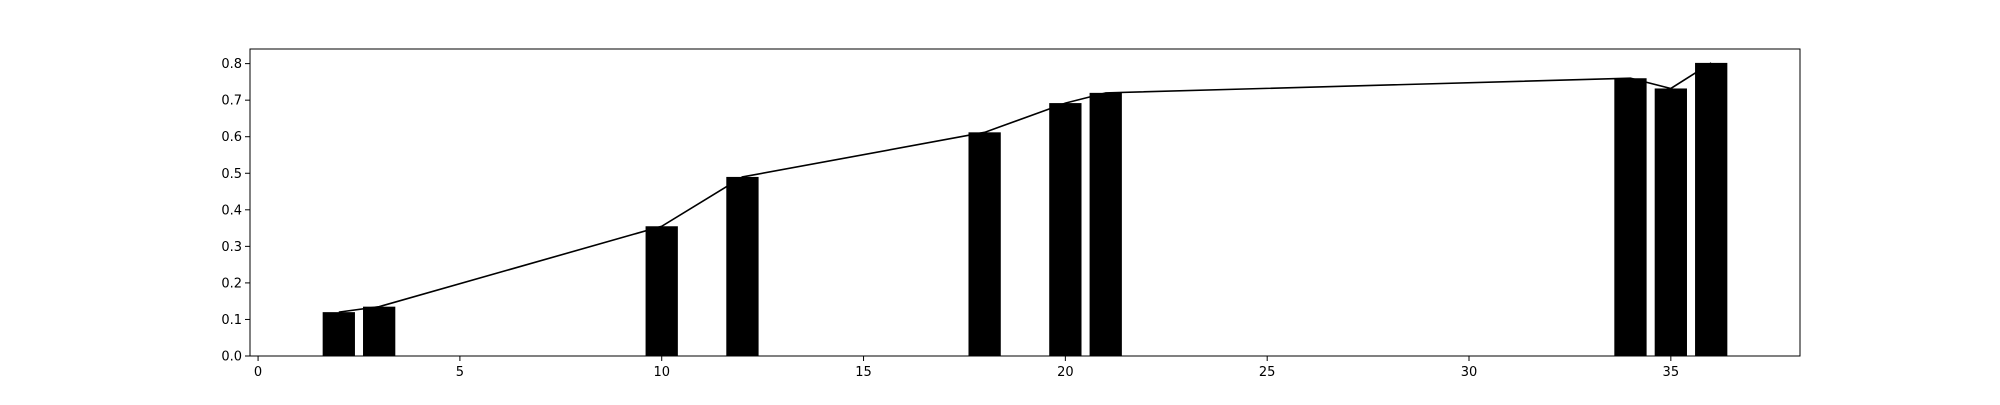 This screenshot has width=2000, height=405. What do you see at coordinates (231, 174) in the screenshot?
I see `y-tick-label: 0.5` at bounding box center [231, 174].